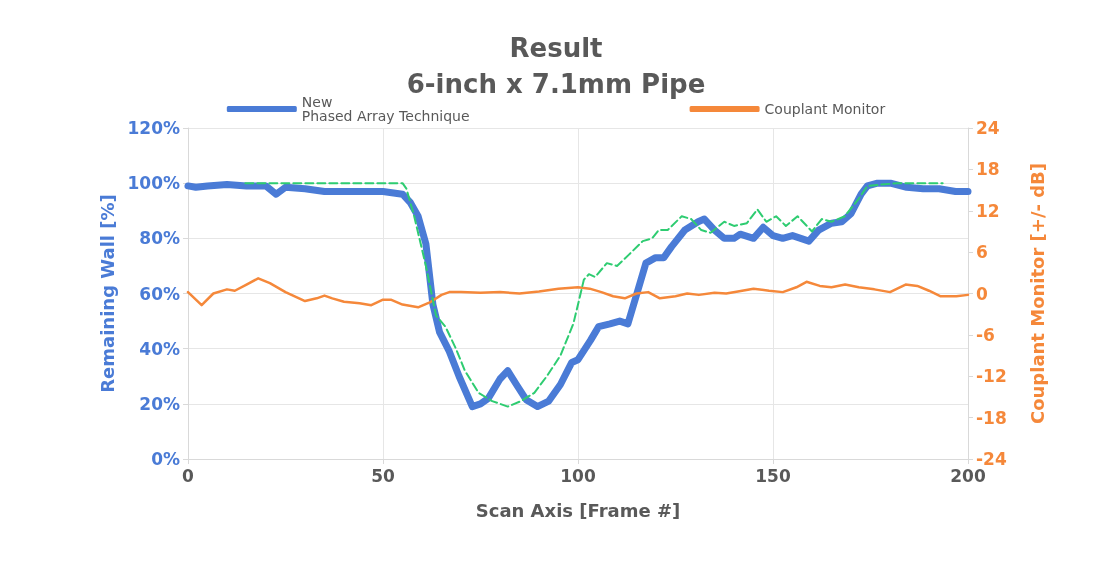 This screenshot has width=1112, height=569. What do you see at coordinates (982, 293) in the screenshot?
I see `y2-tick-label: 0` at bounding box center [982, 293].